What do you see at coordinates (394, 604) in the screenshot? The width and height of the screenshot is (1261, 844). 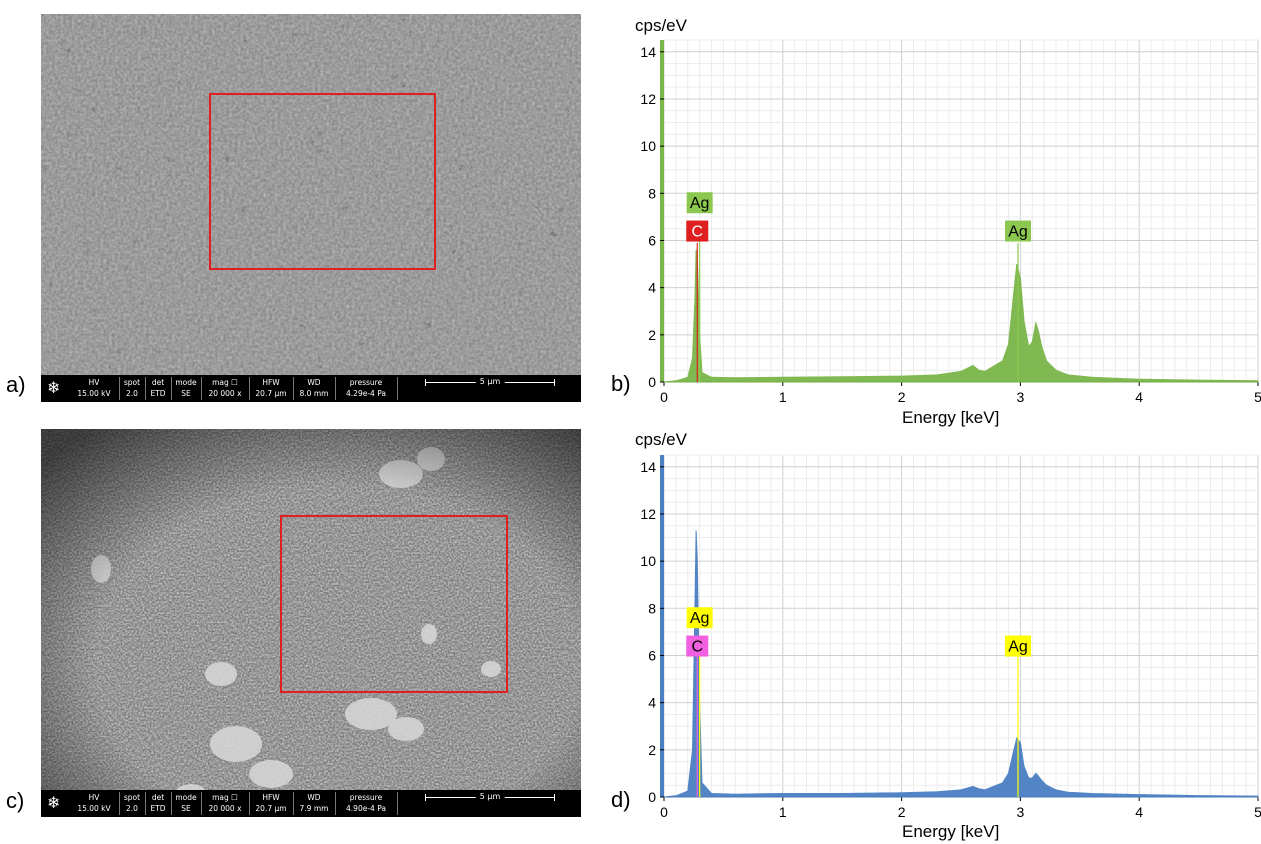 I see `roi-rectangle-c` at bounding box center [394, 604].